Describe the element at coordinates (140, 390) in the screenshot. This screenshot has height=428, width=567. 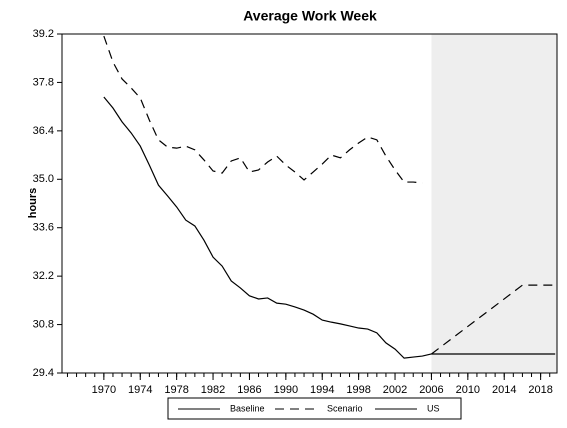
I see `x-tick-label: 1974` at that location.